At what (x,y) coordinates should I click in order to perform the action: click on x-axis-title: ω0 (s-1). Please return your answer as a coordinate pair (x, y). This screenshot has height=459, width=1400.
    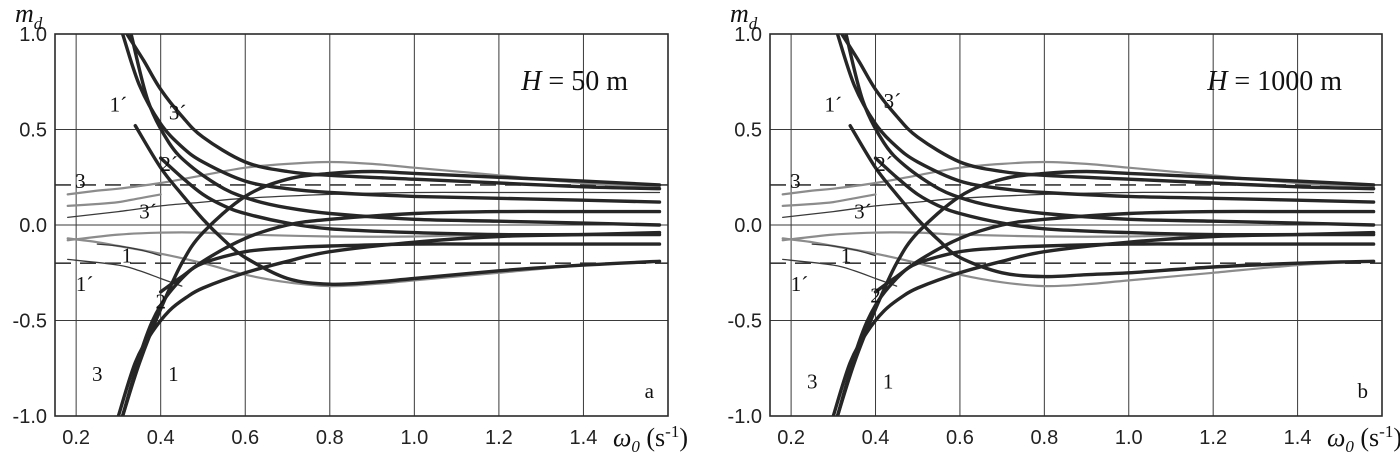
    Looking at the image, I should click on (1363, 439).